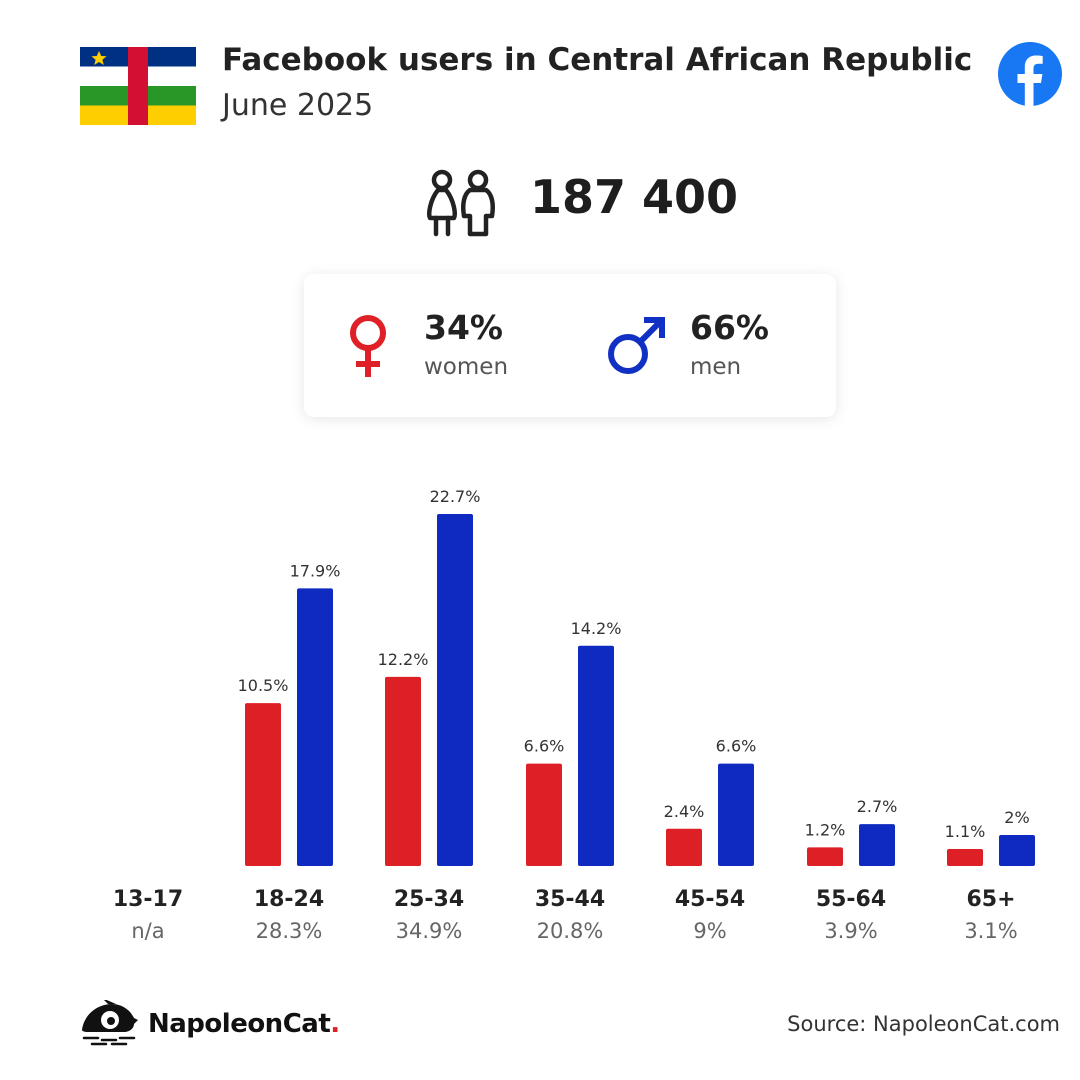 The width and height of the screenshot is (1080, 1080). What do you see at coordinates (990, 931) in the screenshot?
I see `category-total-65+: 3.1%` at bounding box center [990, 931].